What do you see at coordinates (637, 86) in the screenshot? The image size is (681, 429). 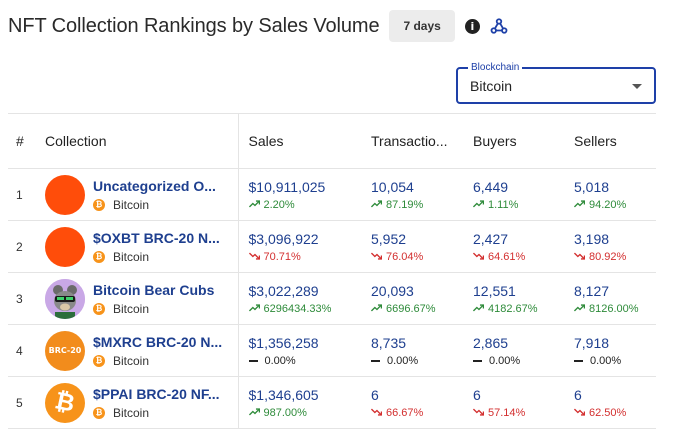 I see `caret-down-icon` at bounding box center [637, 86].